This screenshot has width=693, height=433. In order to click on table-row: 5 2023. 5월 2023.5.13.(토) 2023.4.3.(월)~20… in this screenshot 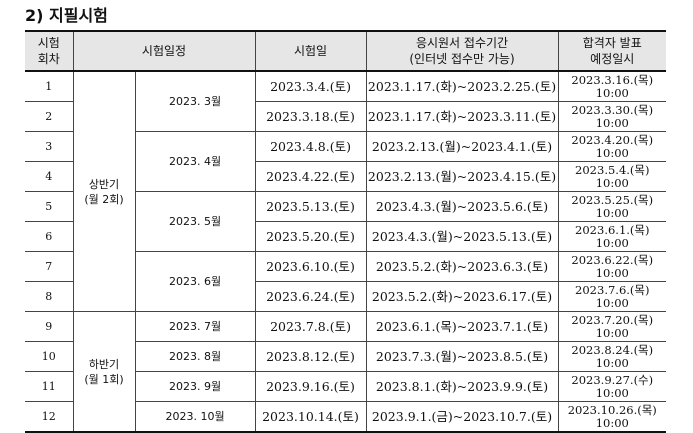, I will do `click(346, 221)`.